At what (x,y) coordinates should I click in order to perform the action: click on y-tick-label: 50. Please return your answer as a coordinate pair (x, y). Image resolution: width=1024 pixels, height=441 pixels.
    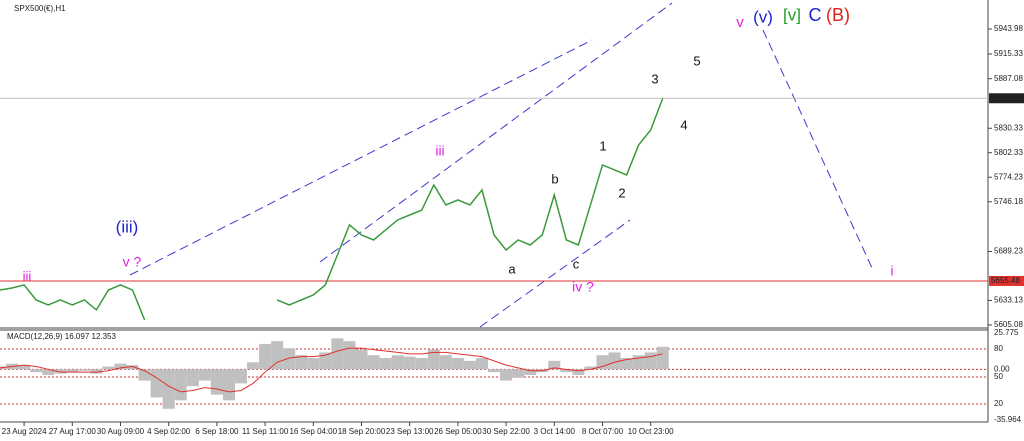
    Looking at the image, I should click on (998, 376).